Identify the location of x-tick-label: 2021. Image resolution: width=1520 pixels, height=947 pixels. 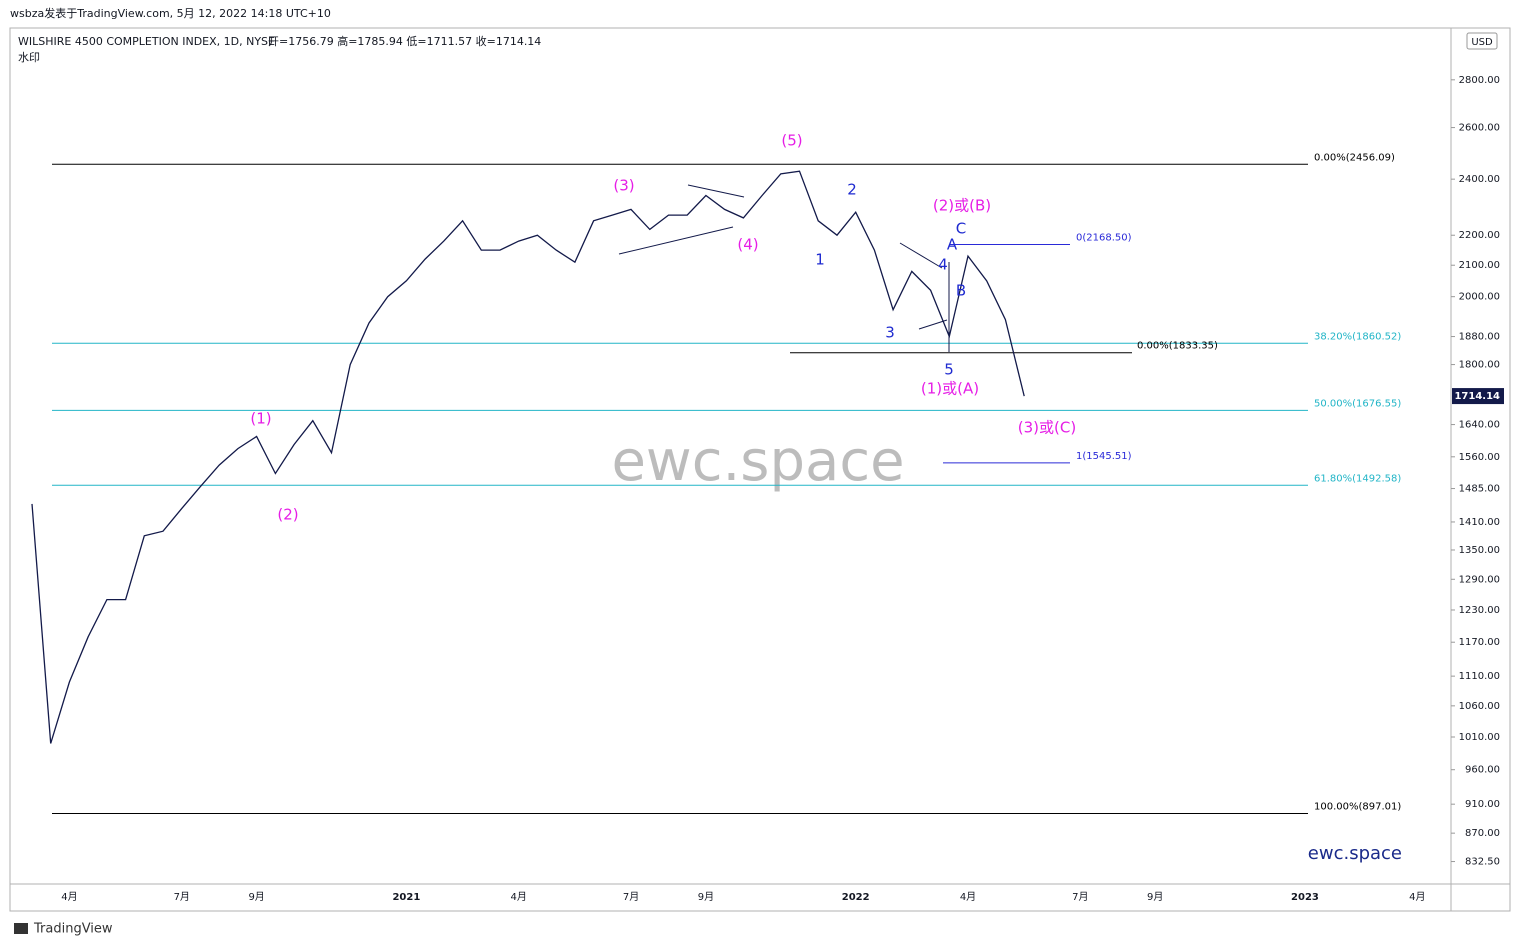
(406, 897).